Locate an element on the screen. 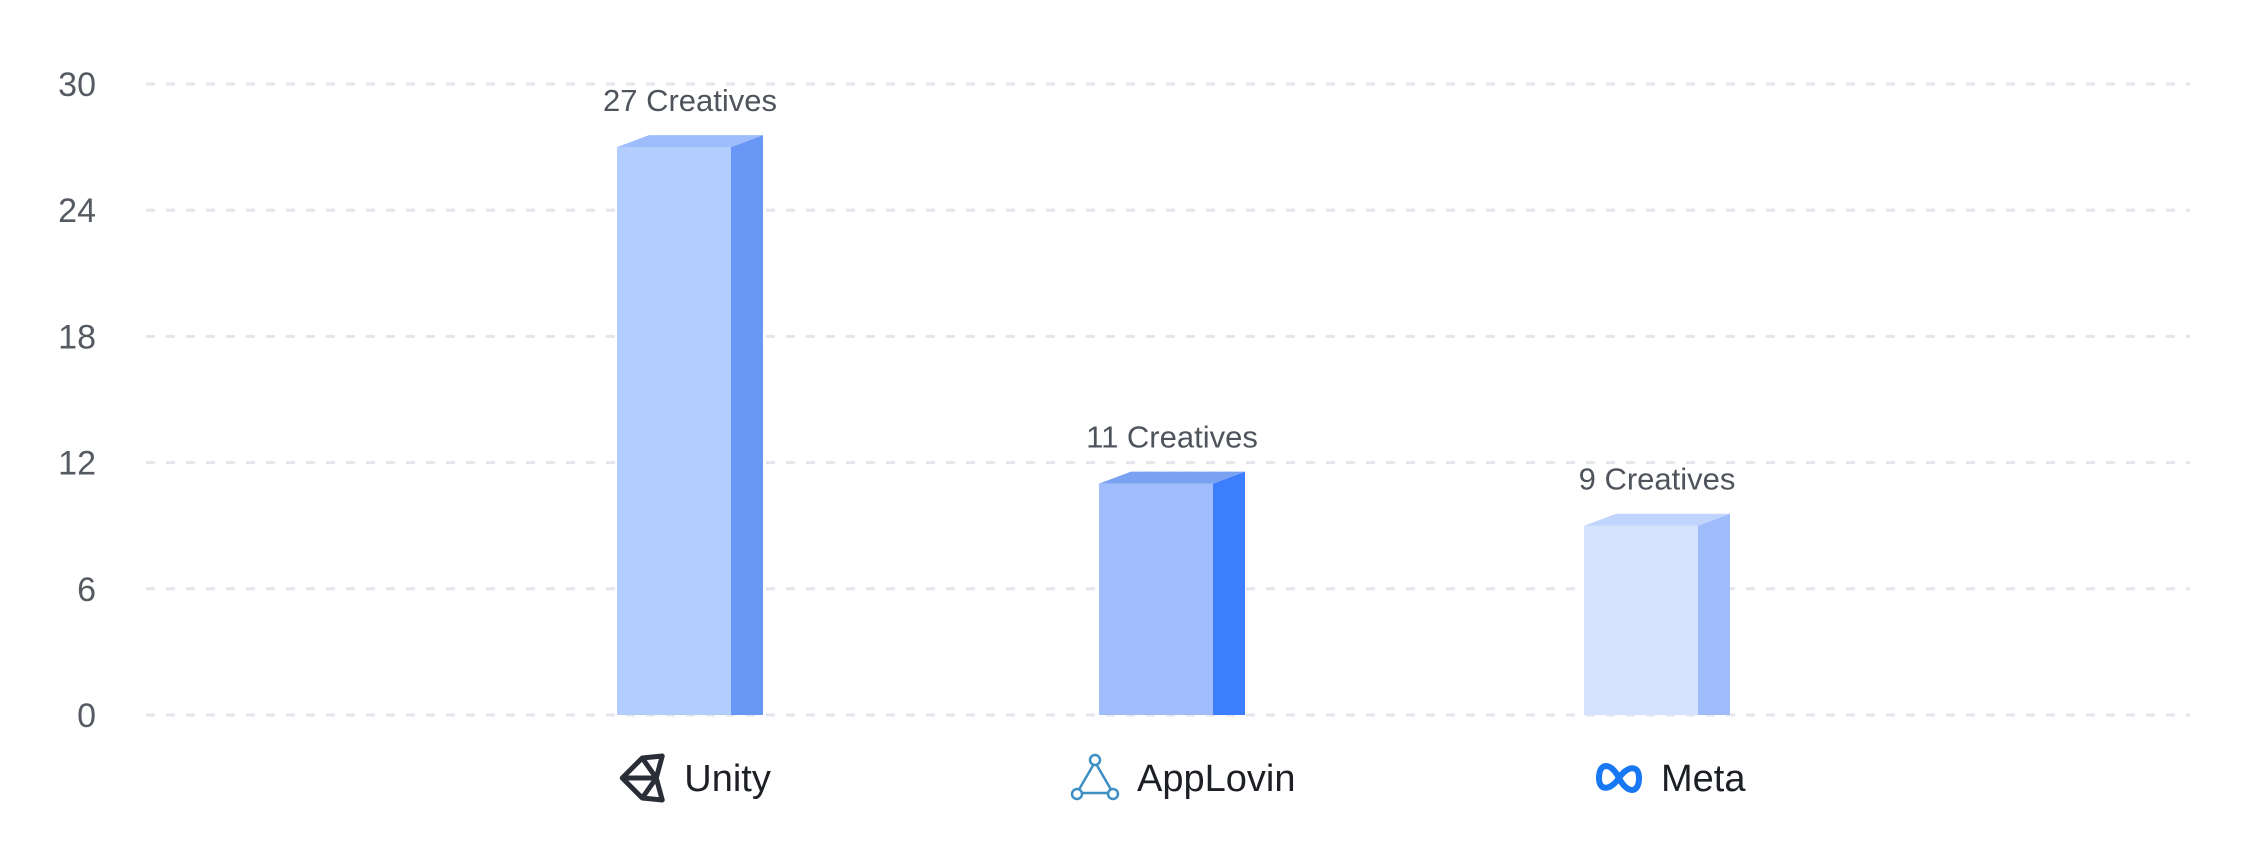  bar-unity is located at coordinates (690, 425).